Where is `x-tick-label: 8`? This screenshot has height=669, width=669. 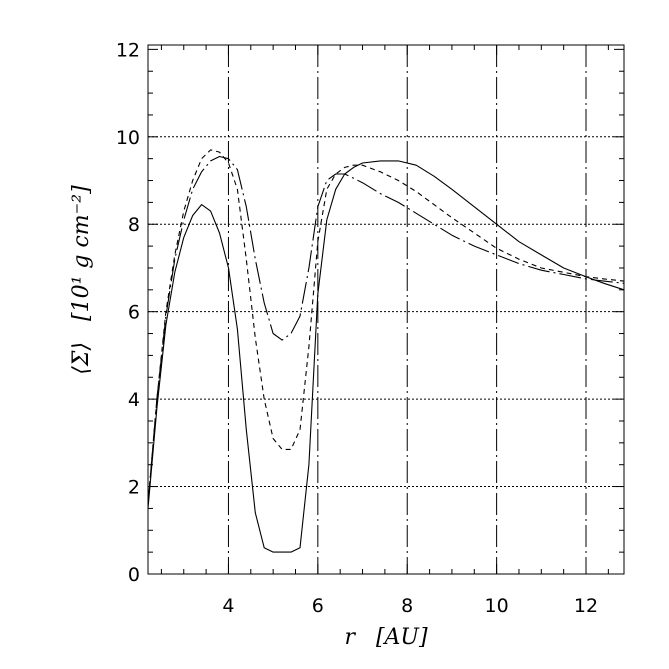 x-tick-label: 8 is located at coordinates (407, 606).